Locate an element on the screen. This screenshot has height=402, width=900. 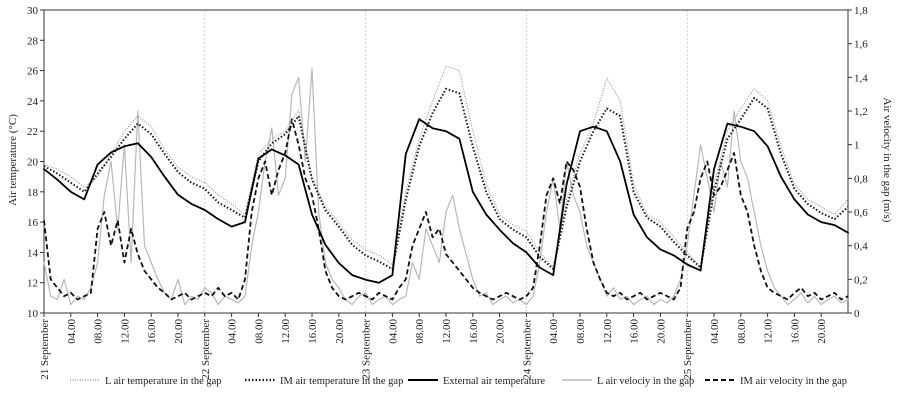
legend-label: IM air temperature in the gap is located at coordinates (341, 381).